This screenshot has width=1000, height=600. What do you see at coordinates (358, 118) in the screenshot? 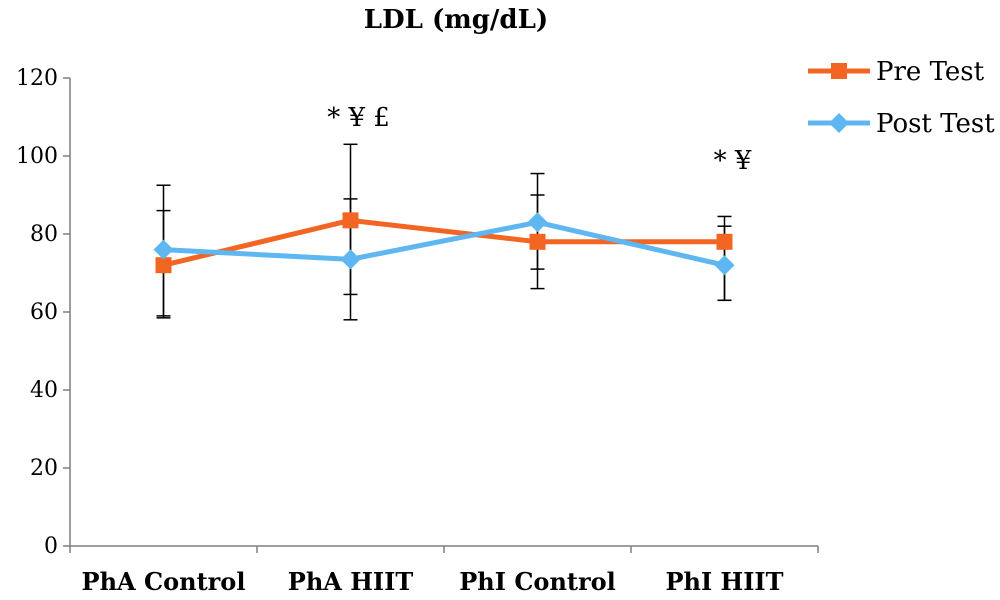
I see `significance-annotation: * ¥ £` at bounding box center [358, 118].